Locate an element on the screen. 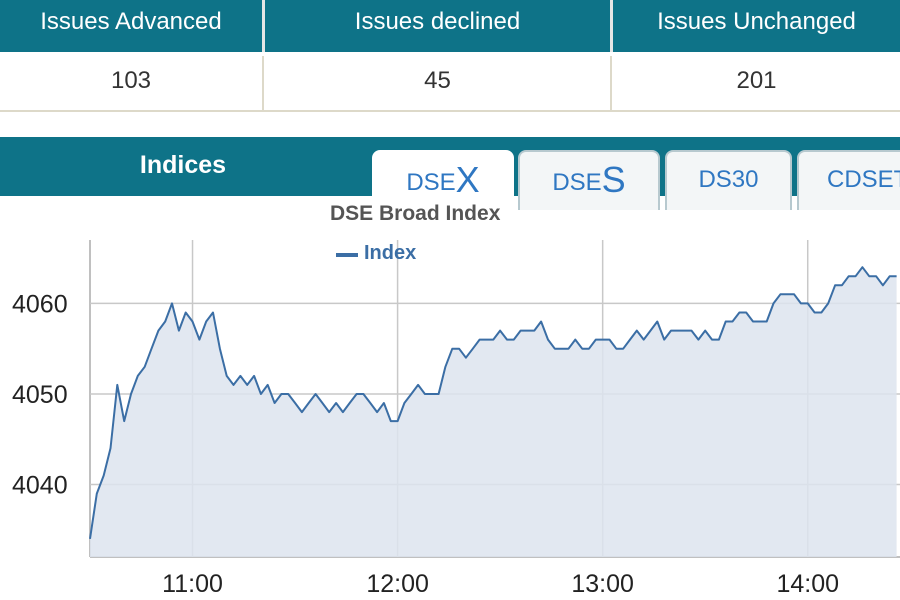  y-axis-ticks: 4040 4050 4060 is located at coordinates (40, 394).